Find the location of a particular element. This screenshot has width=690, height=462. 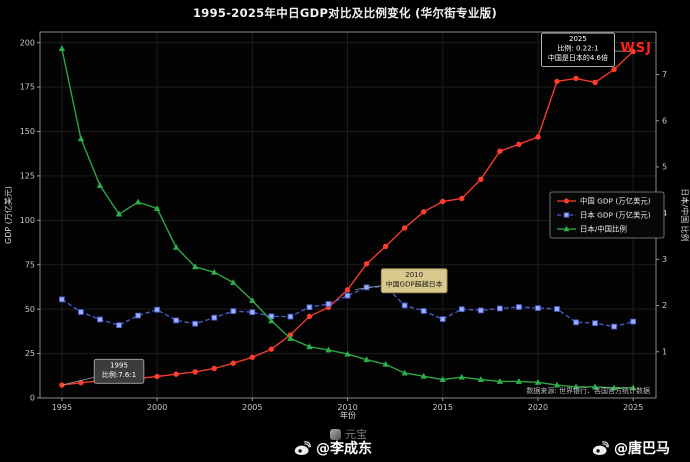

tick-label-right: 4 is located at coordinates (664, 213).